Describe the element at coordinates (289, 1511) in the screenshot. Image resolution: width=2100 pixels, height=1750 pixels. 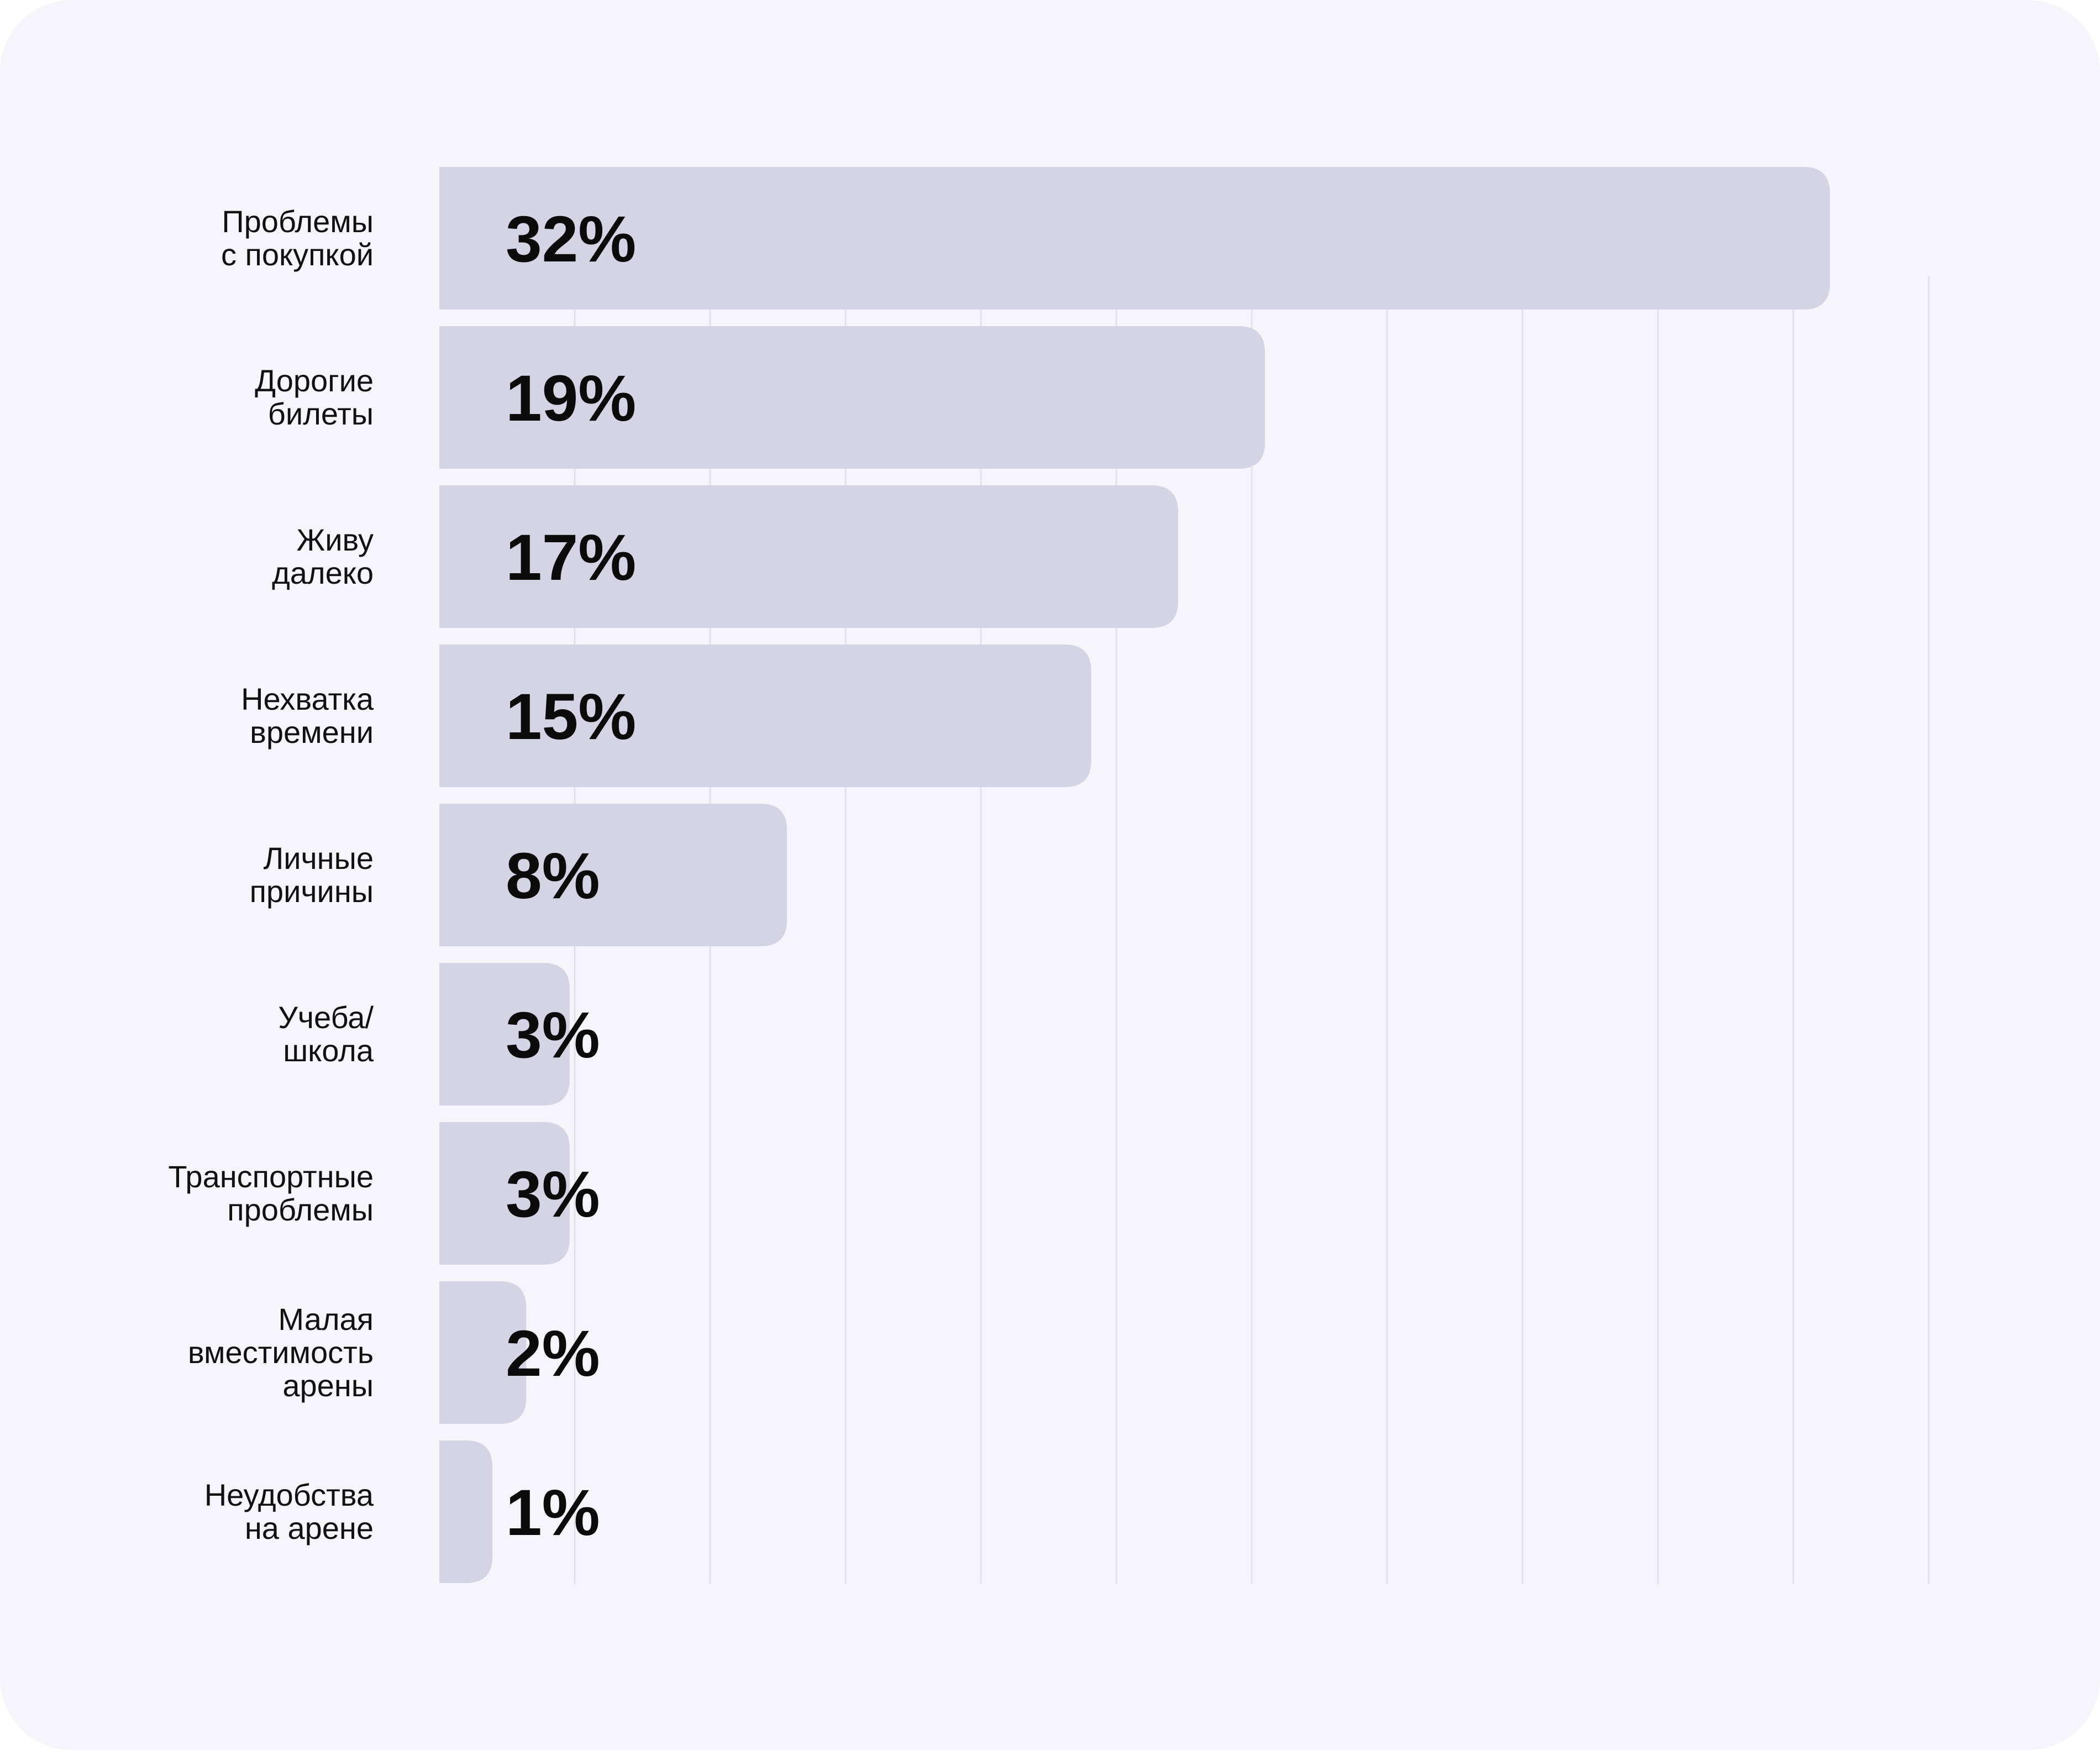
I see `category-label: Неудобства на арене` at that location.